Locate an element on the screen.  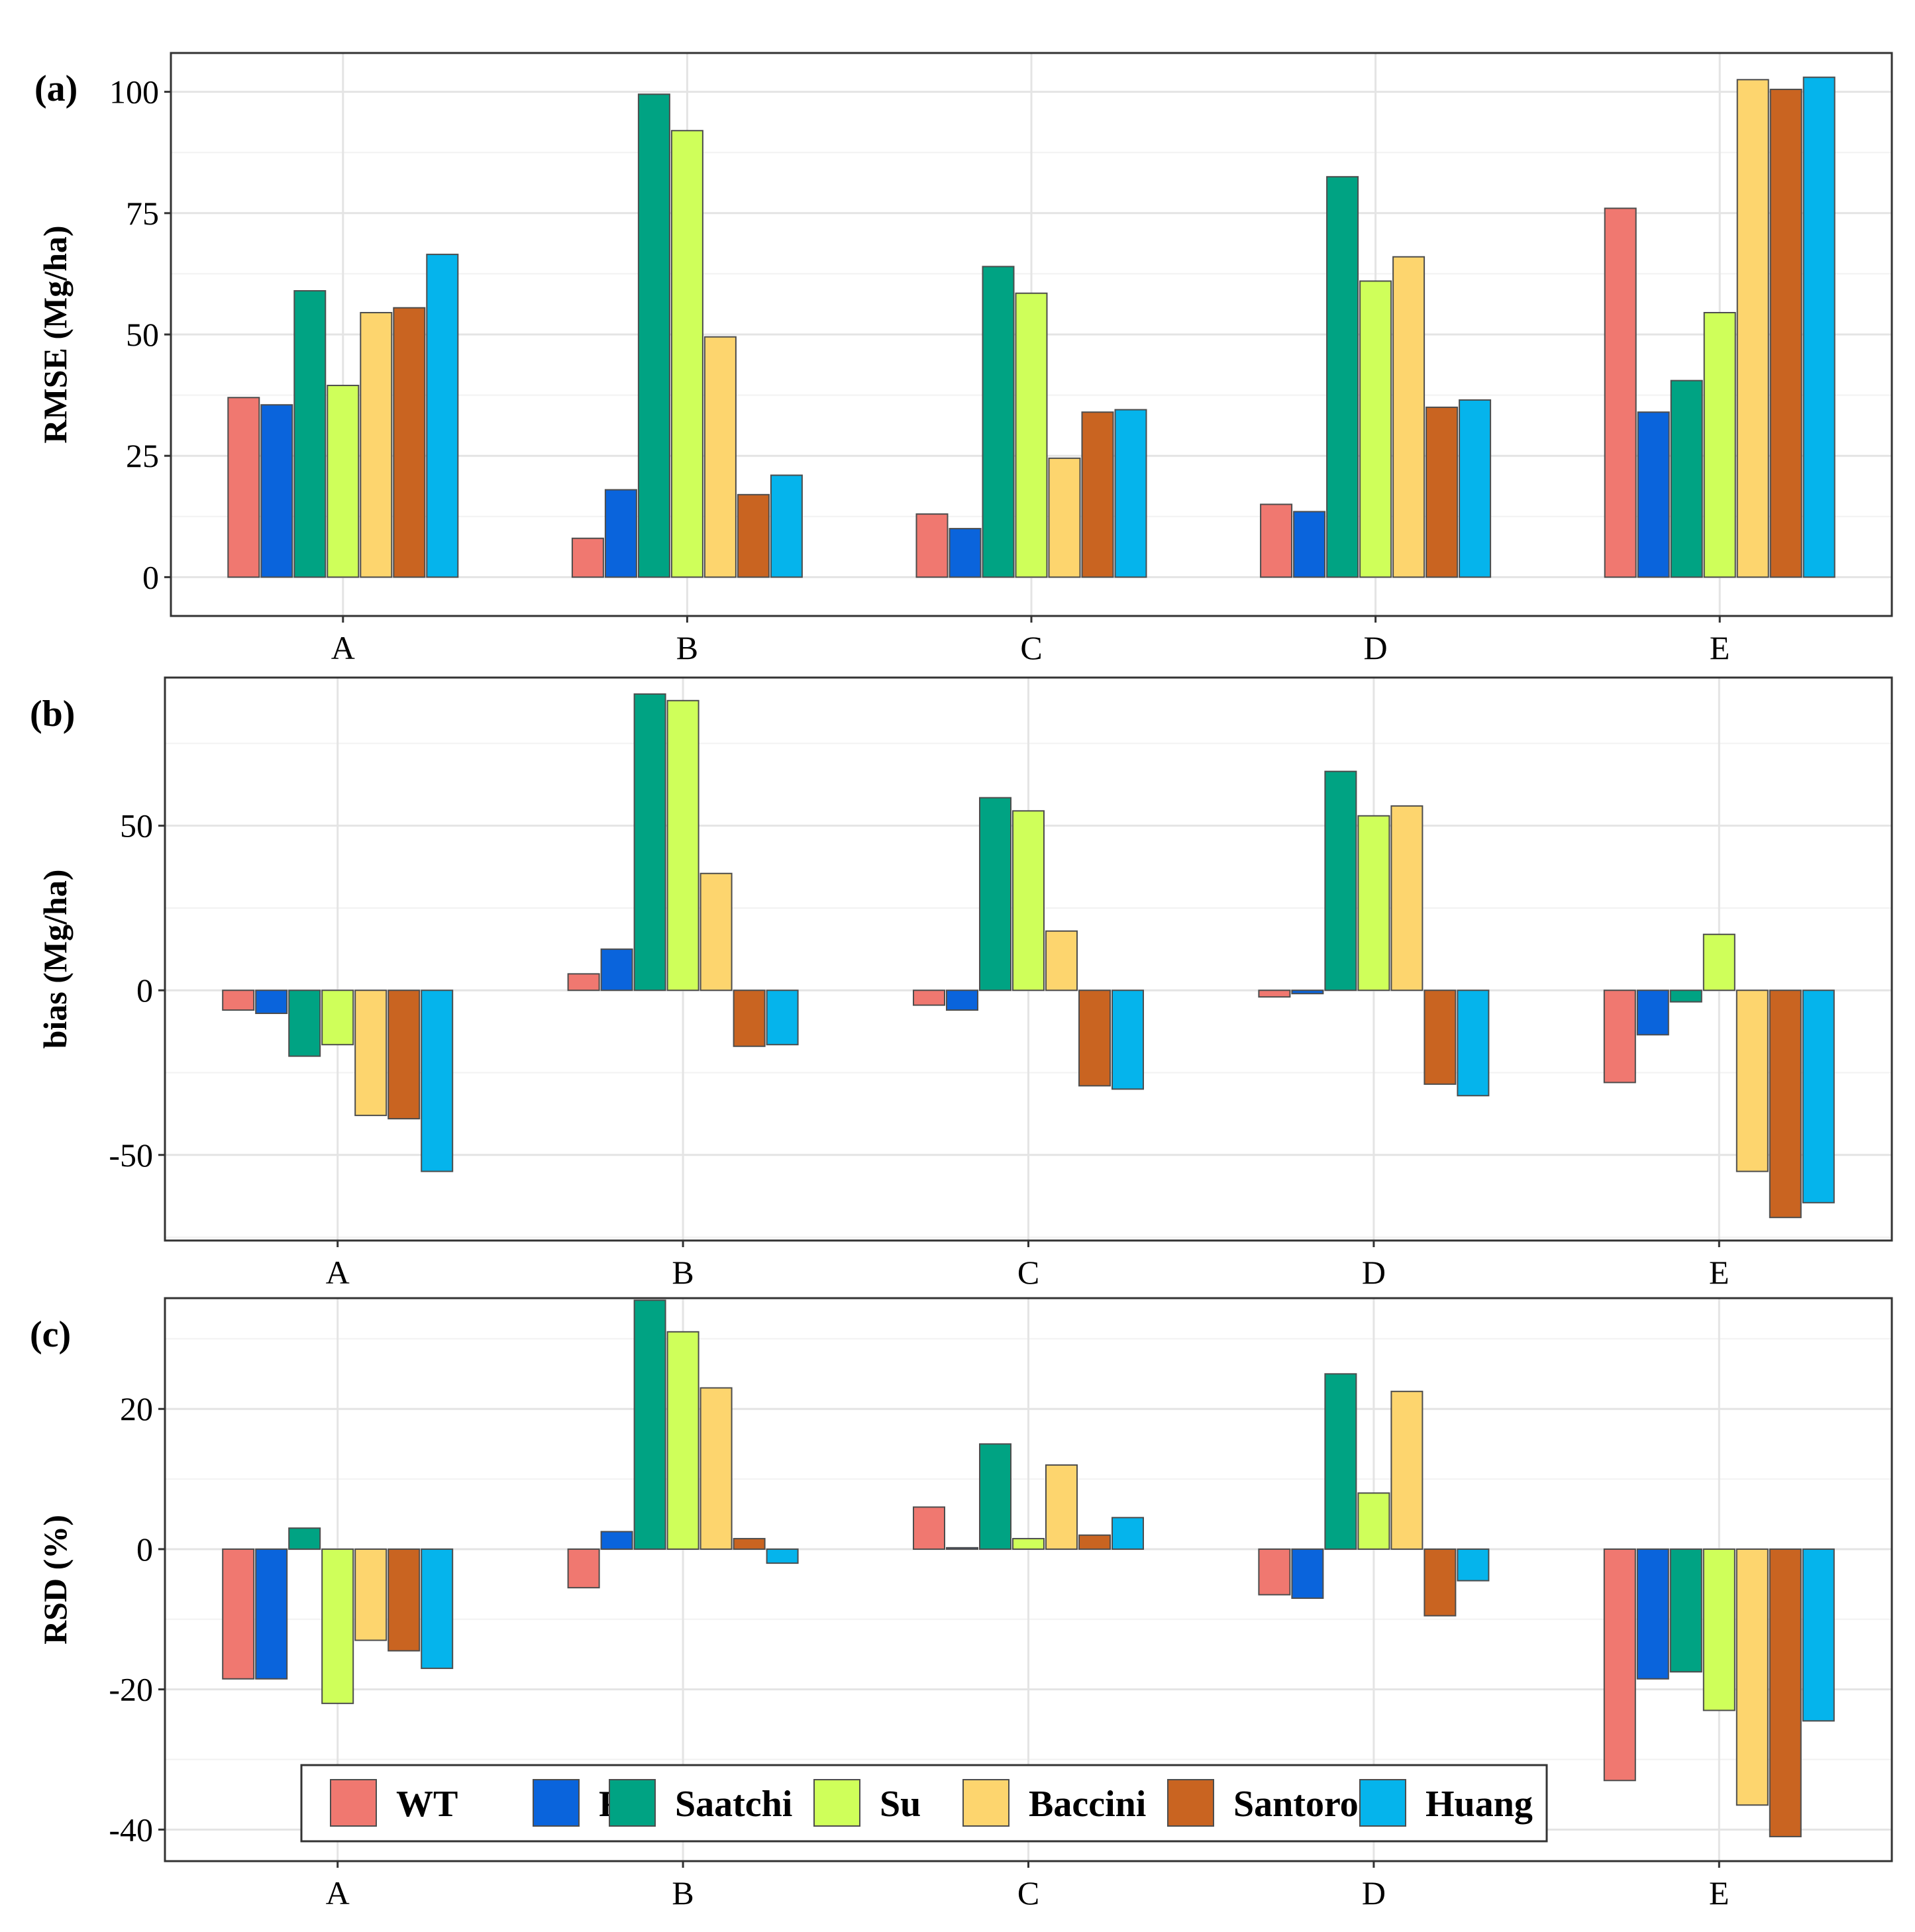
legend-label-huang: Huang is located at coordinates (1479, 1804).